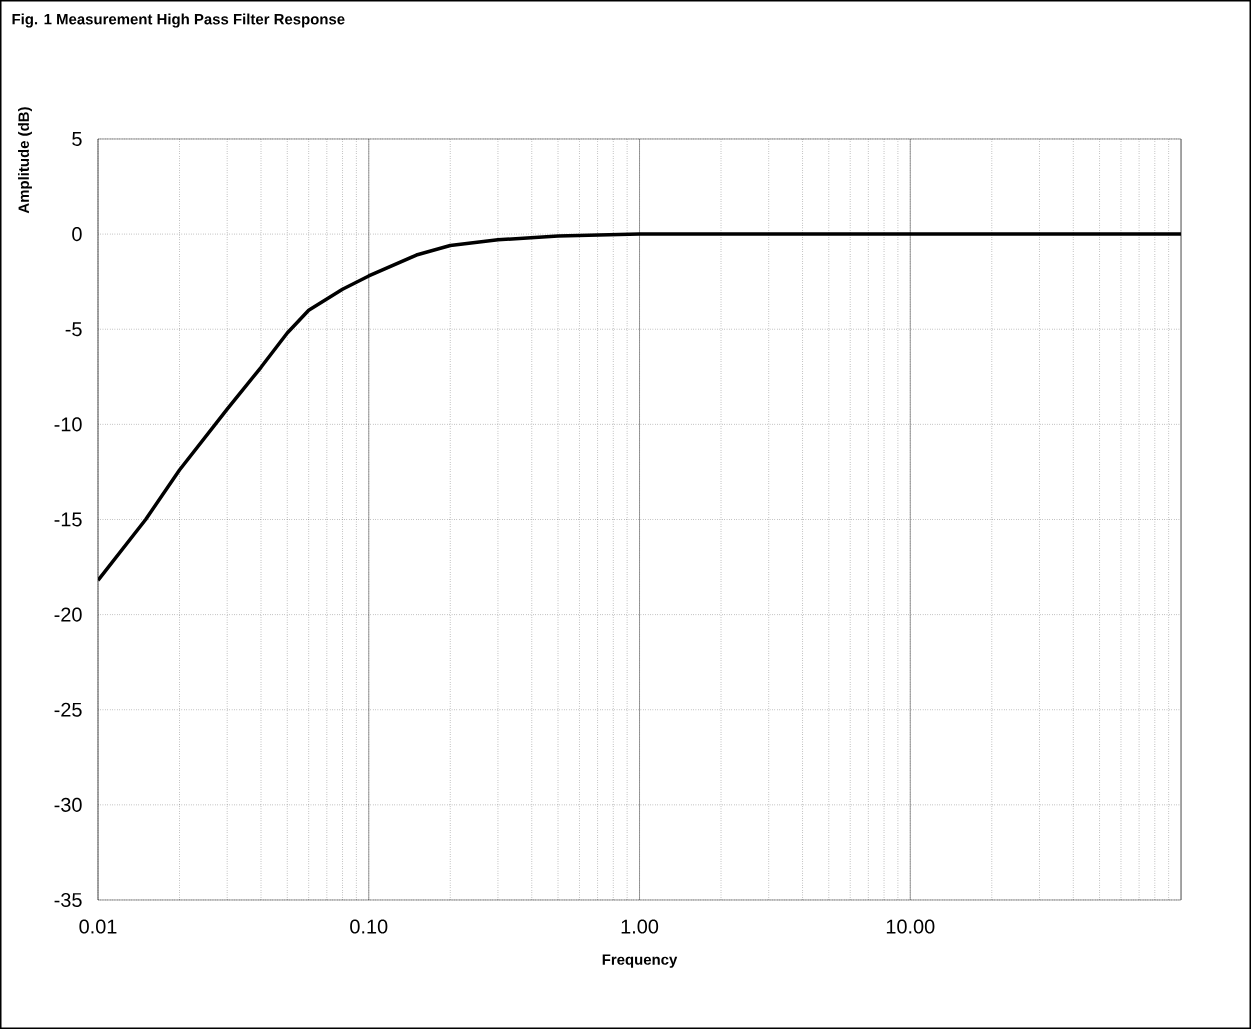  Describe the element at coordinates (68, 519) in the screenshot. I see `y-tick-label: -15` at that location.